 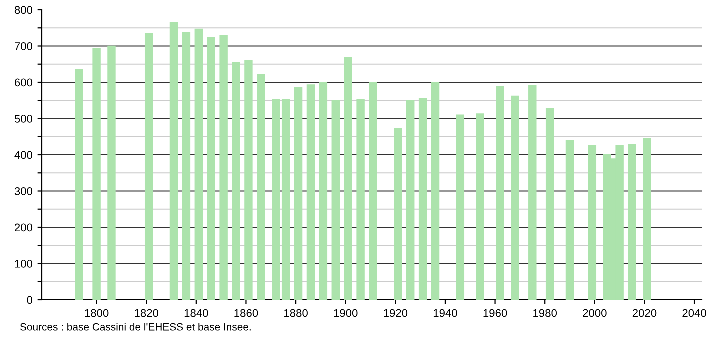 I want to click on y-tick-label: 500, so click(x=23, y=119).